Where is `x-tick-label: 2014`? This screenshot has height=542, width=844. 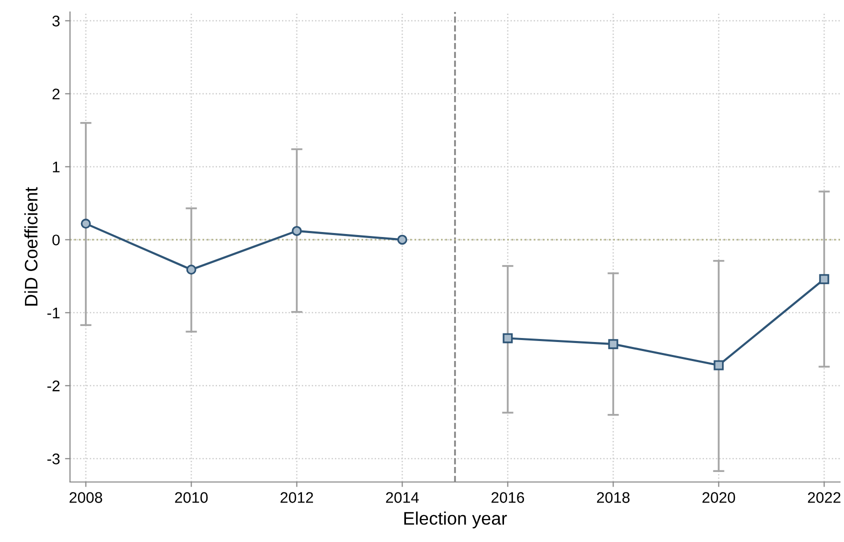
x-tick-label: 2014 is located at coordinates (402, 497).